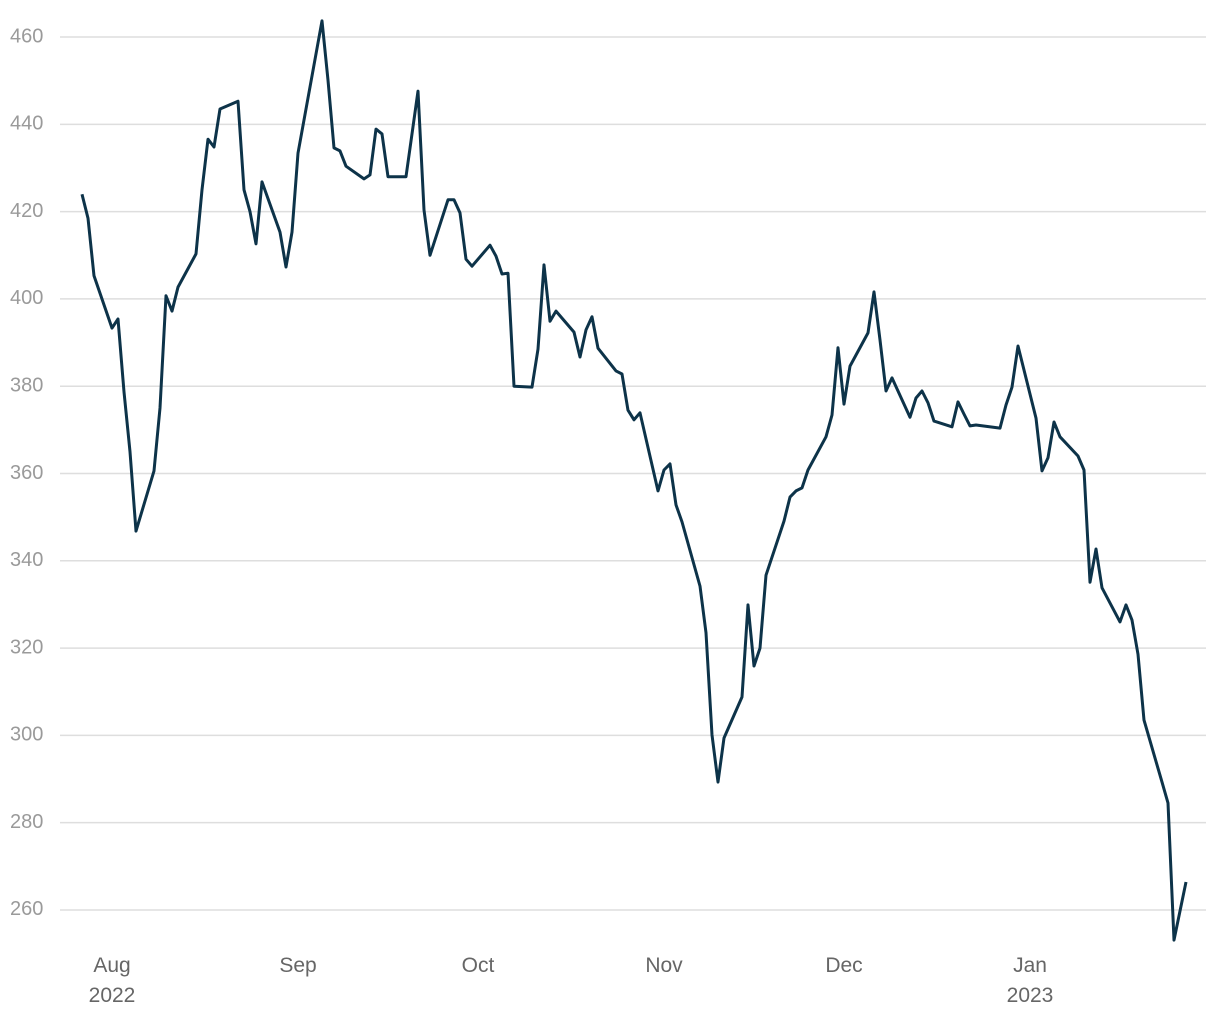  I want to click on y-tick-label: 340, so click(26, 560).